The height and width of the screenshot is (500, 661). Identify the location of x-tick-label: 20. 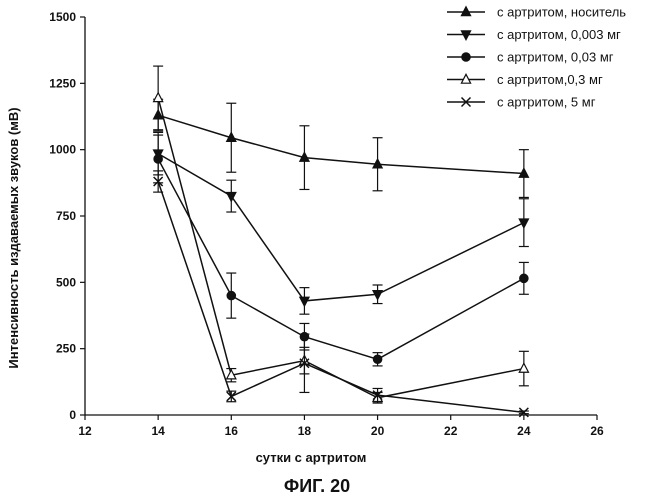
(378, 431).